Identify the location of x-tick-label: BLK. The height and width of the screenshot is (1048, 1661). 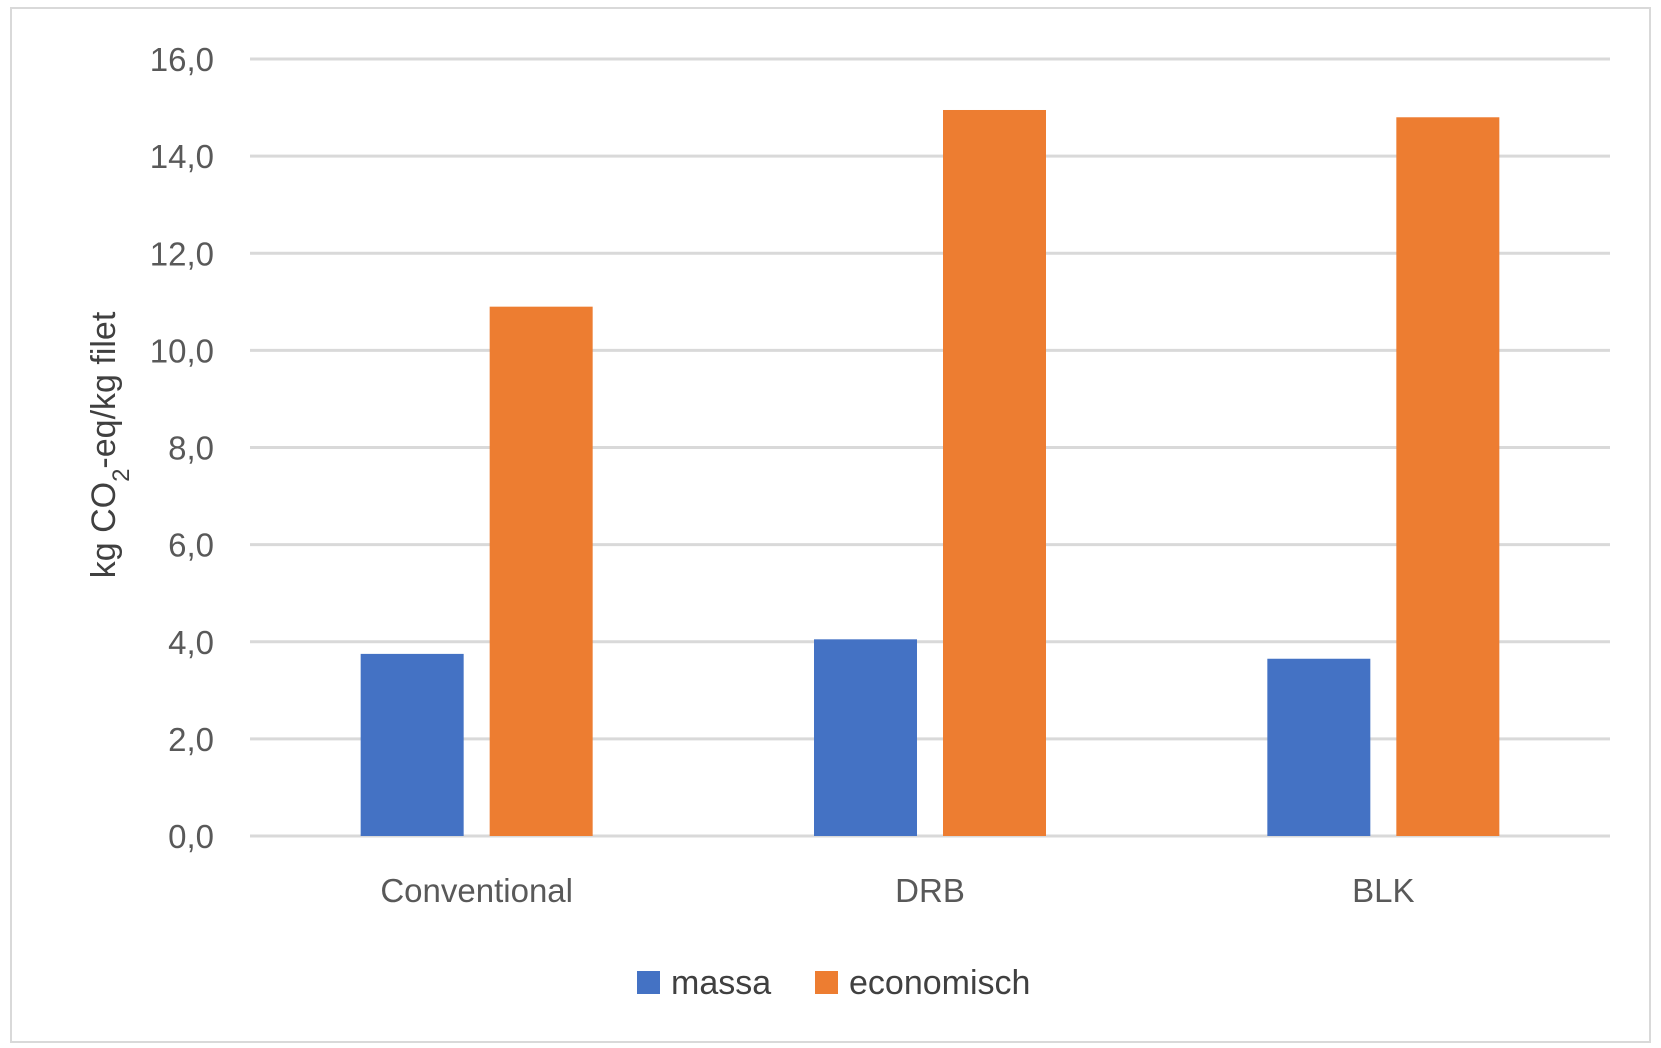
(1383, 890).